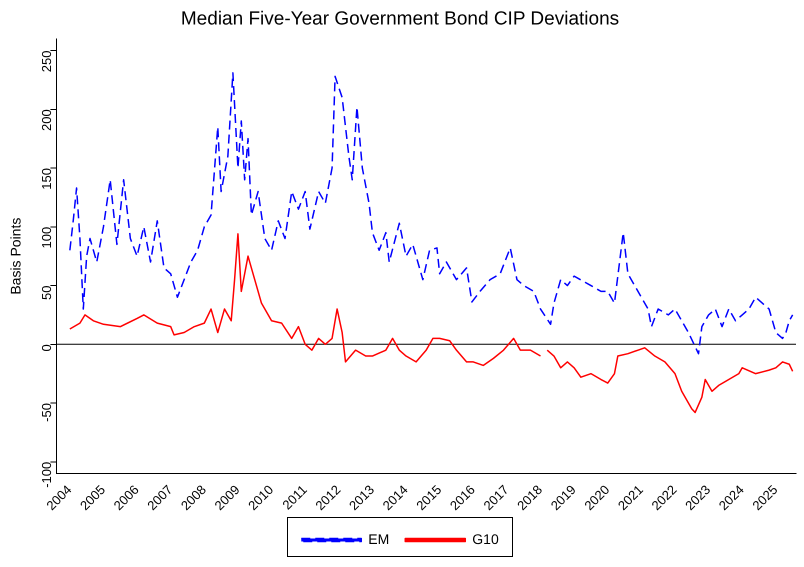 The height and width of the screenshot is (567, 804). Describe the element at coordinates (485, 538) in the screenshot. I see `legend-label: G10` at that location.